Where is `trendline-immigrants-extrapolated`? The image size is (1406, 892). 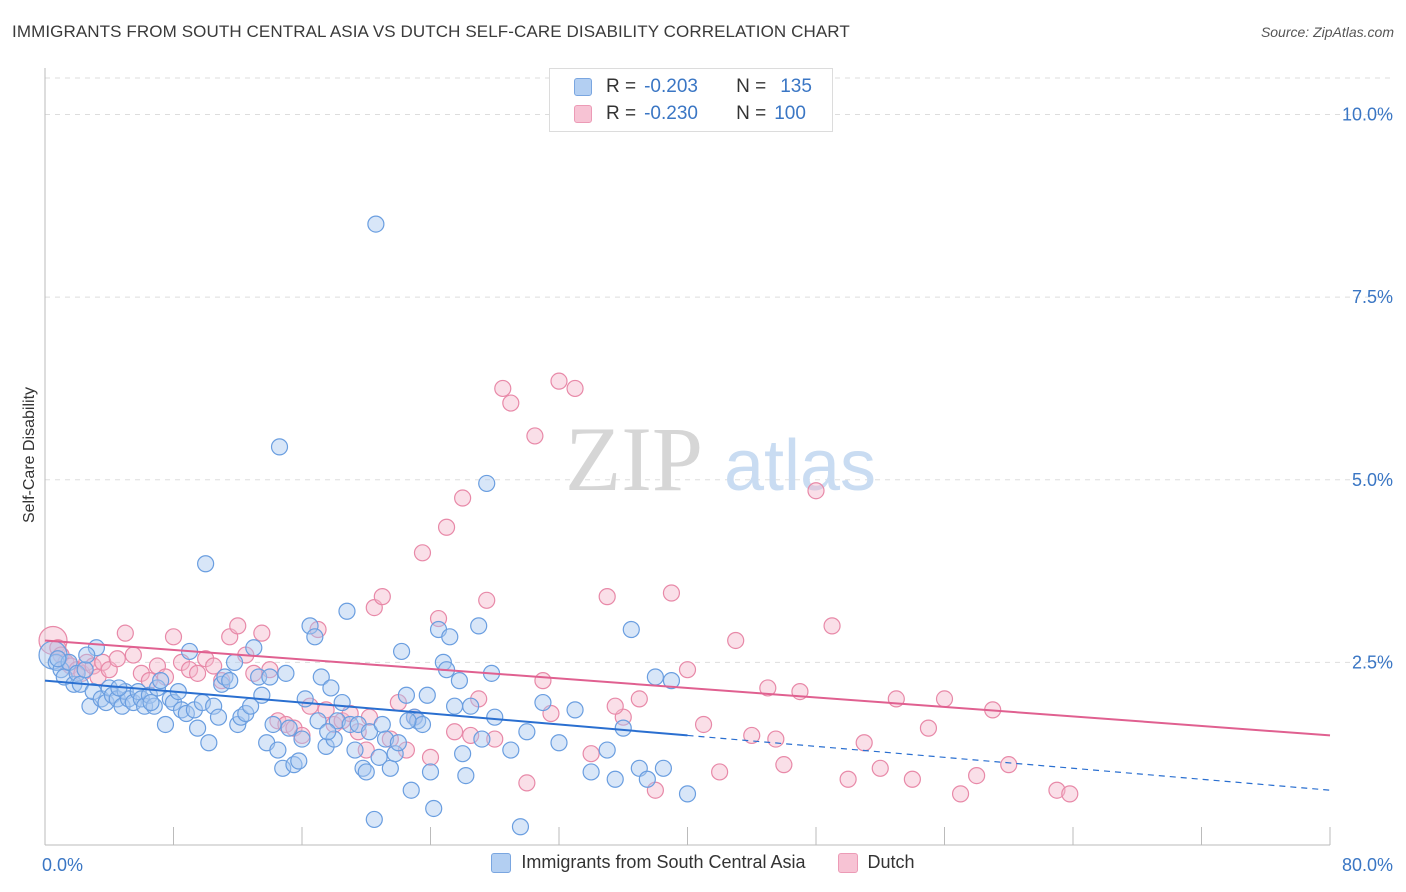 trendline-immigrants-extrapolated is located at coordinates (1009, 762).